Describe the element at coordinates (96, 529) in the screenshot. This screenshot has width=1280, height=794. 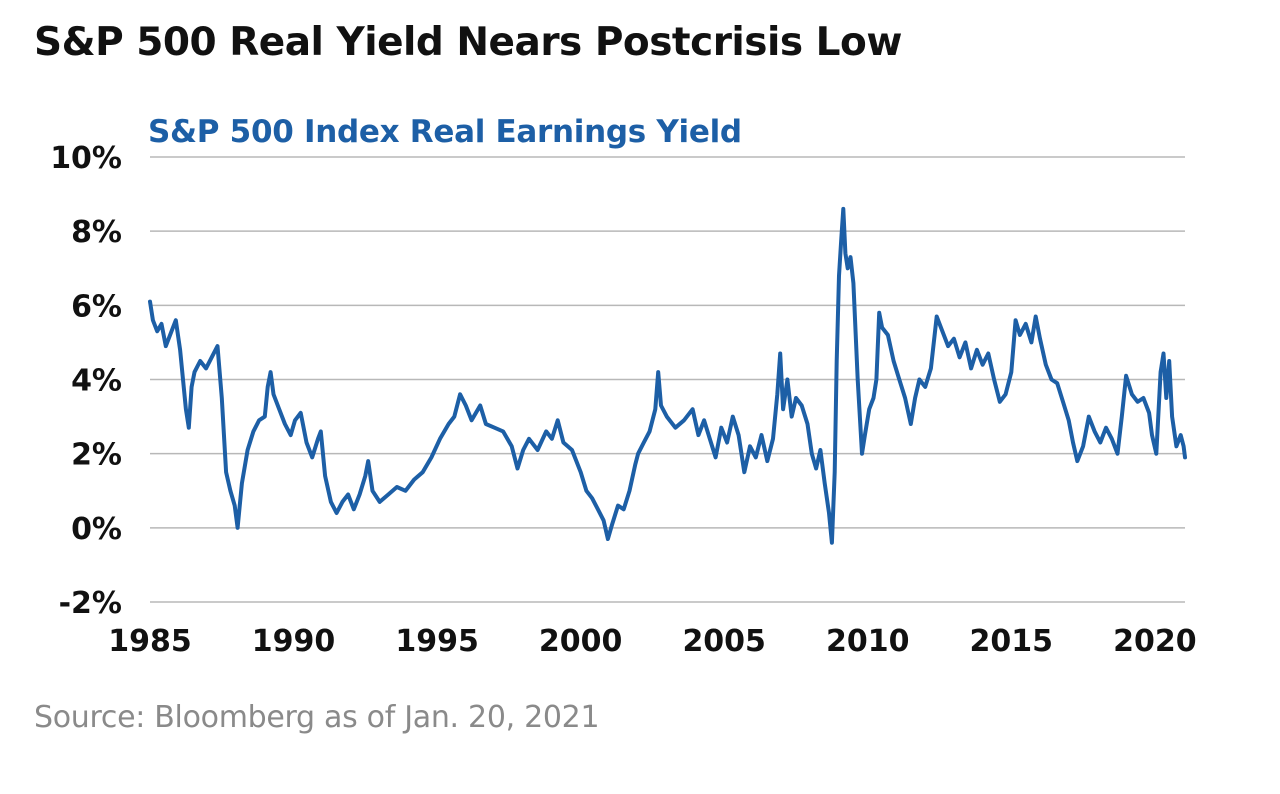
I see `y-tick-label: 0%` at that location.